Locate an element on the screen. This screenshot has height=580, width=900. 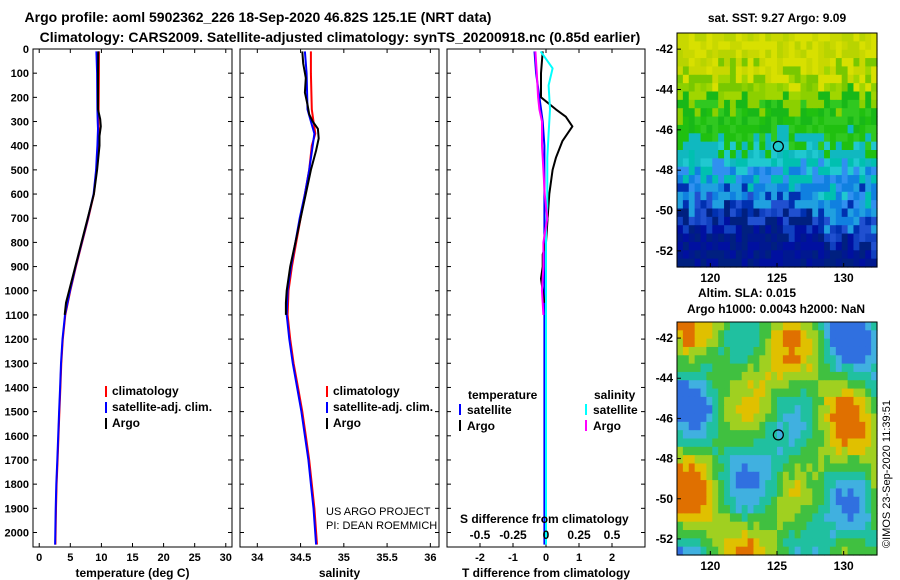
map-x-tick-label: 120 is located at coordinates (710, 278).